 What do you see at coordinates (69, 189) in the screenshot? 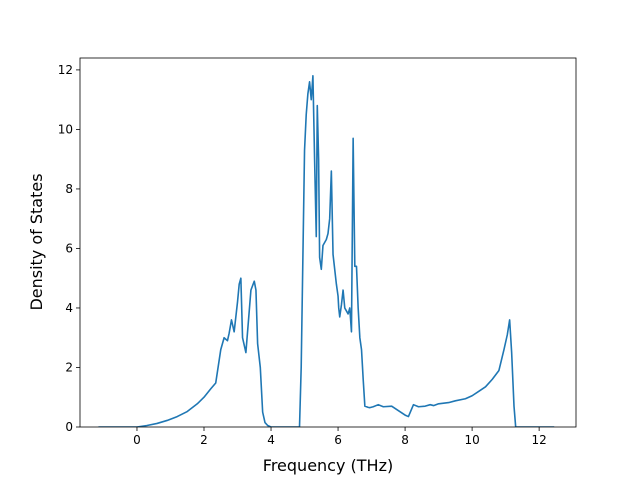
I see `y-tick-label: 8` at bounding box center [69, 189].